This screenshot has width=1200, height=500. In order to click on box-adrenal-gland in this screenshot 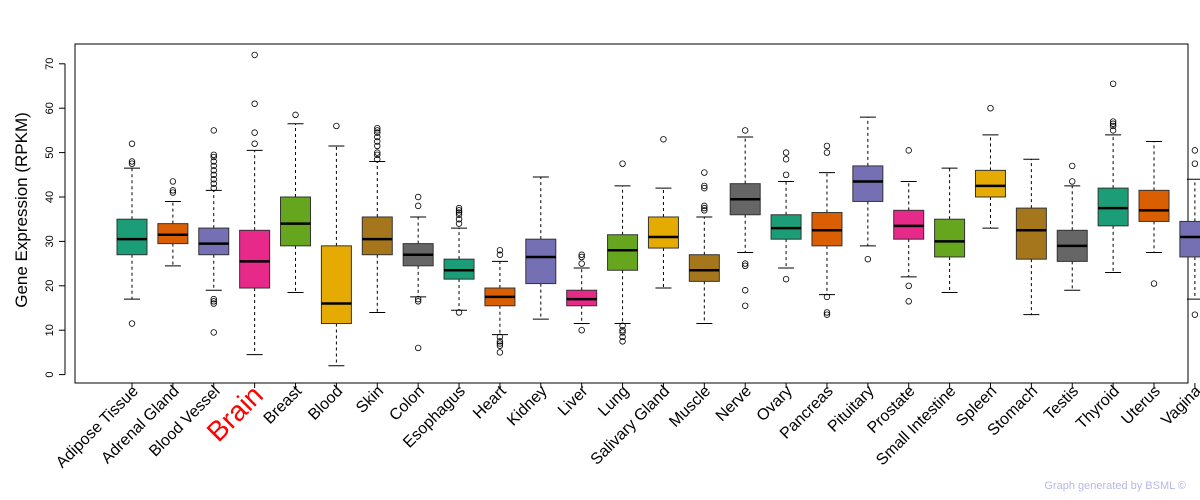, I will do `click(173, 222)`.